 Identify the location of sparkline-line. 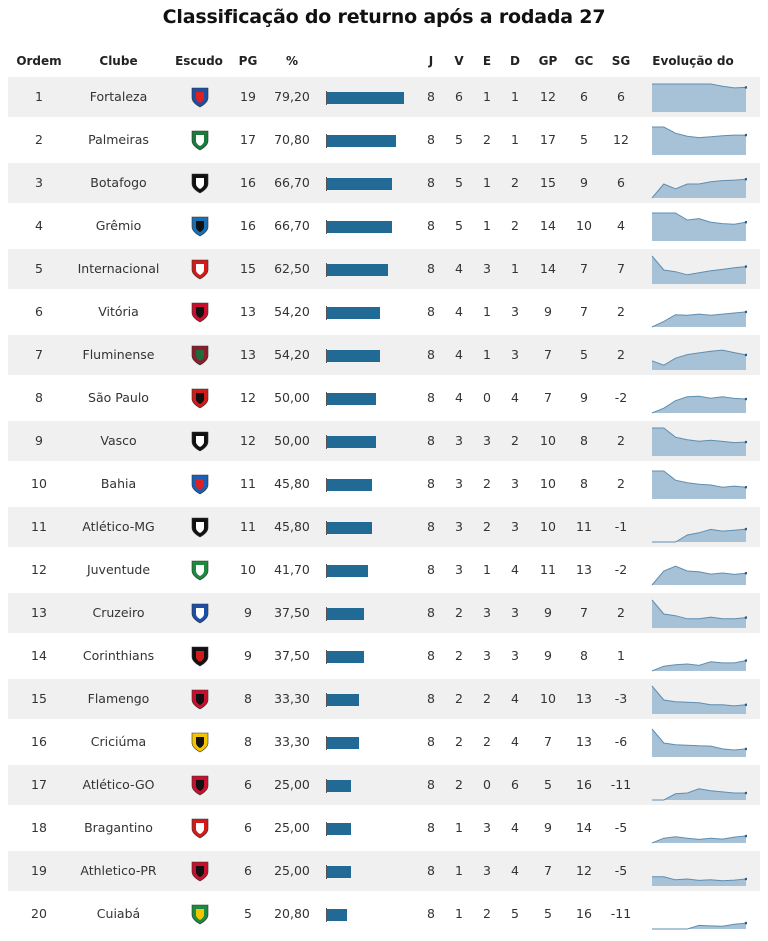
(699, 739).